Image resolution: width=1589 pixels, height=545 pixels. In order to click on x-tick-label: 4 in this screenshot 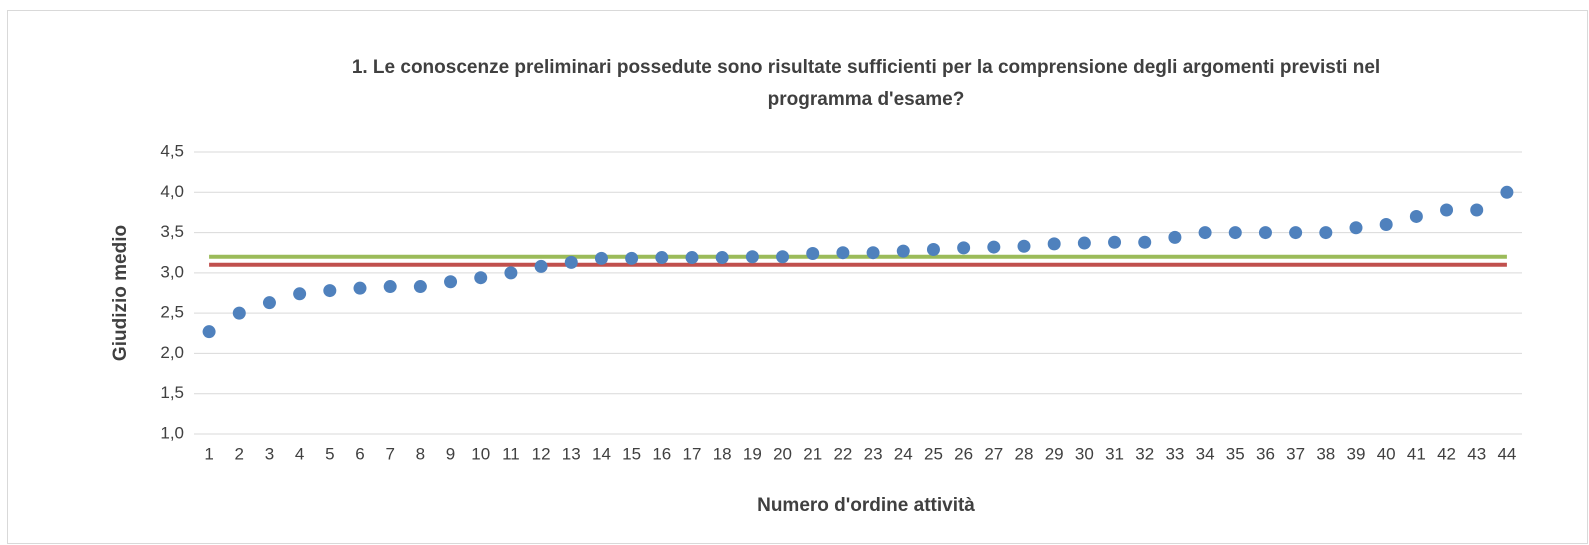, I will do `click(299, 453)`.